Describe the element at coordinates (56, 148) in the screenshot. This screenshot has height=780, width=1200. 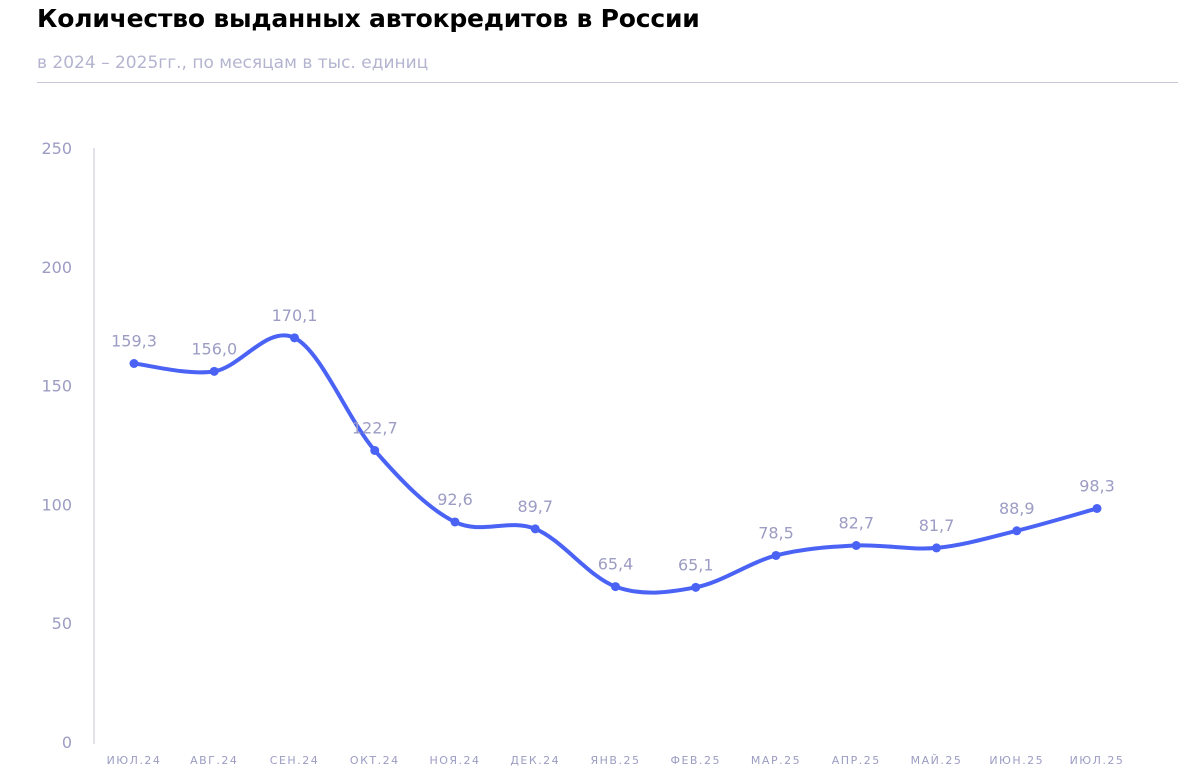
I see `y-tick-label: 250` at that location.